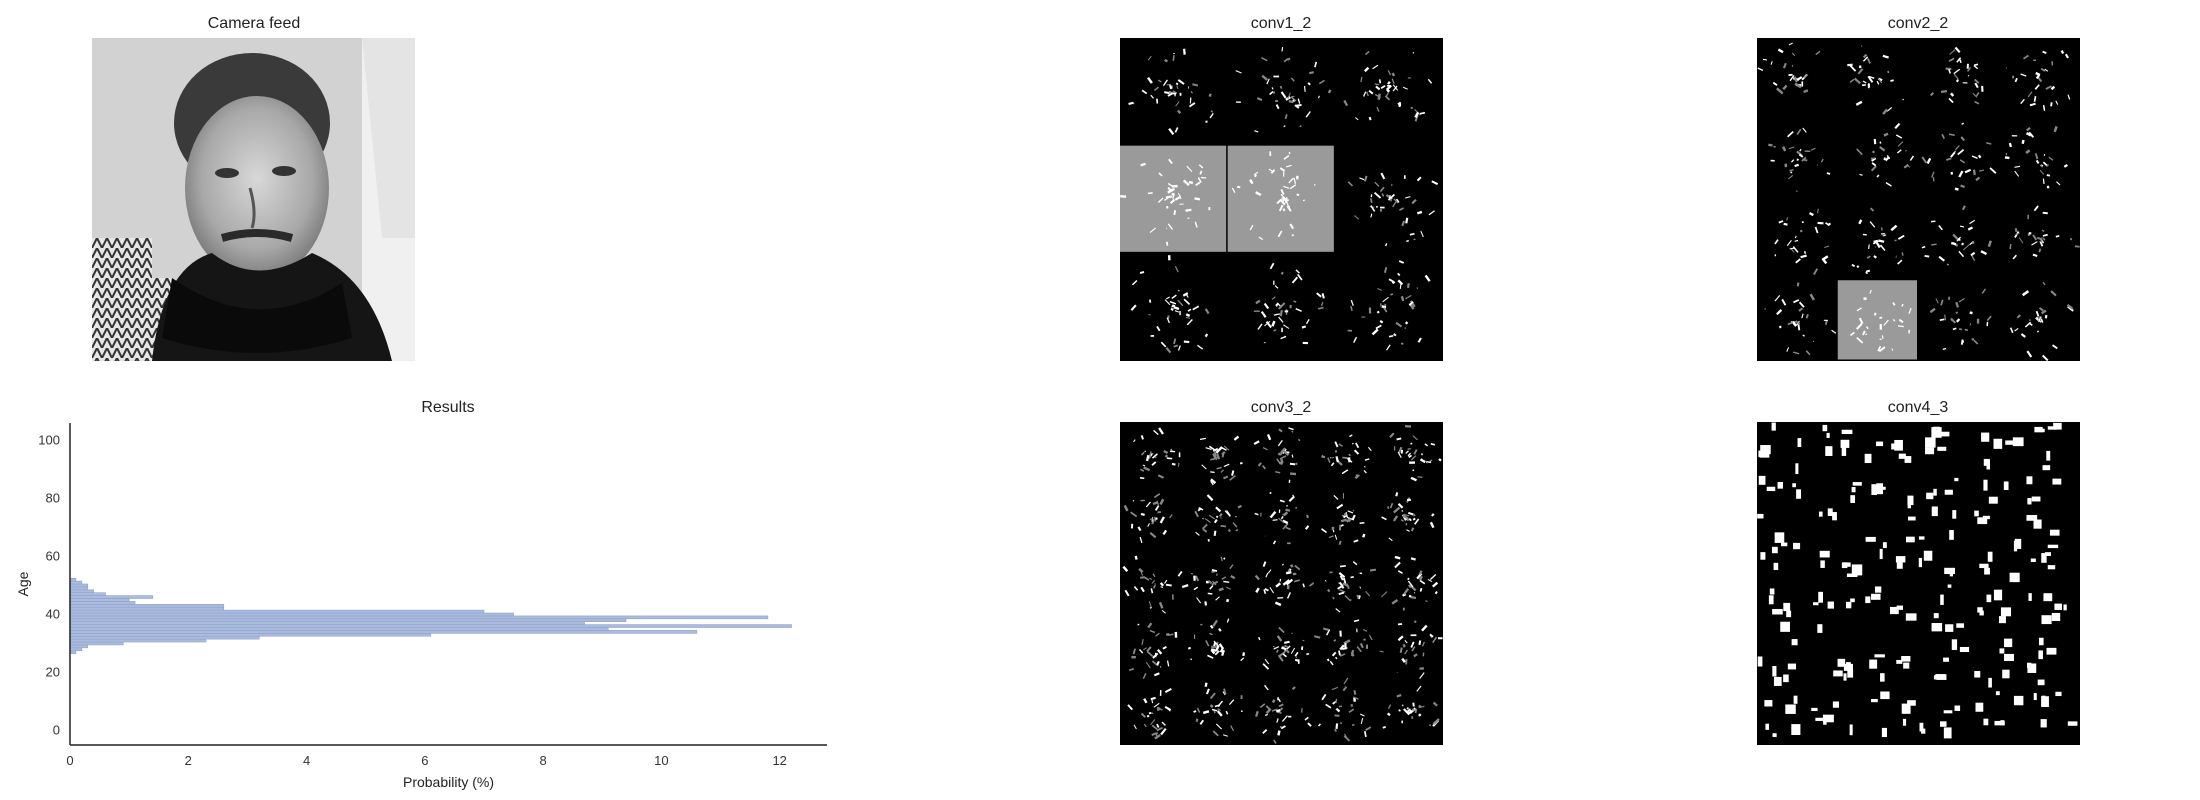 The image size is (2200, 800). What do you see at coordinates (253, 199) in the screenshot?
I see `camera-feed-image` at bounding box center [253, 199].